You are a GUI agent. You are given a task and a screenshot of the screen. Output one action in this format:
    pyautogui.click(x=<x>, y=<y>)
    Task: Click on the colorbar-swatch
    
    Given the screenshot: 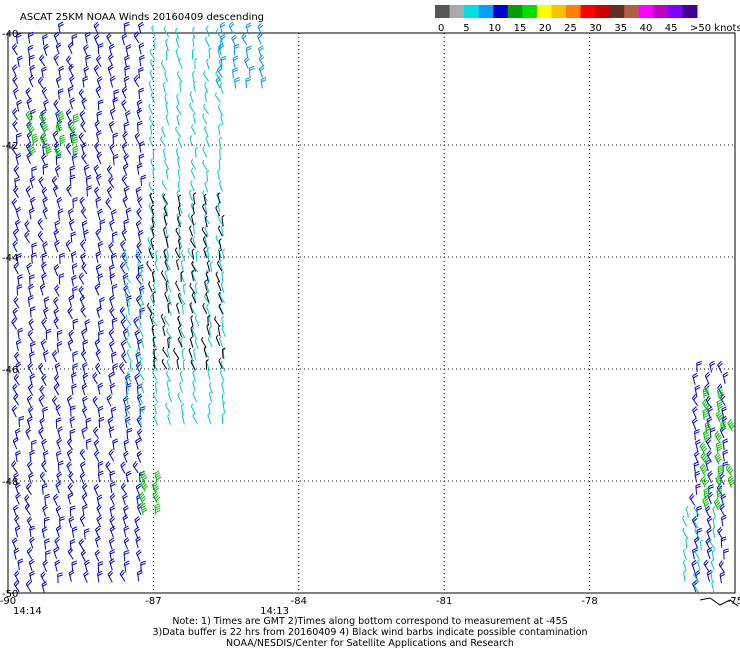 What is the action you would take?
    pyautogui.click(x=457, y=11)
    